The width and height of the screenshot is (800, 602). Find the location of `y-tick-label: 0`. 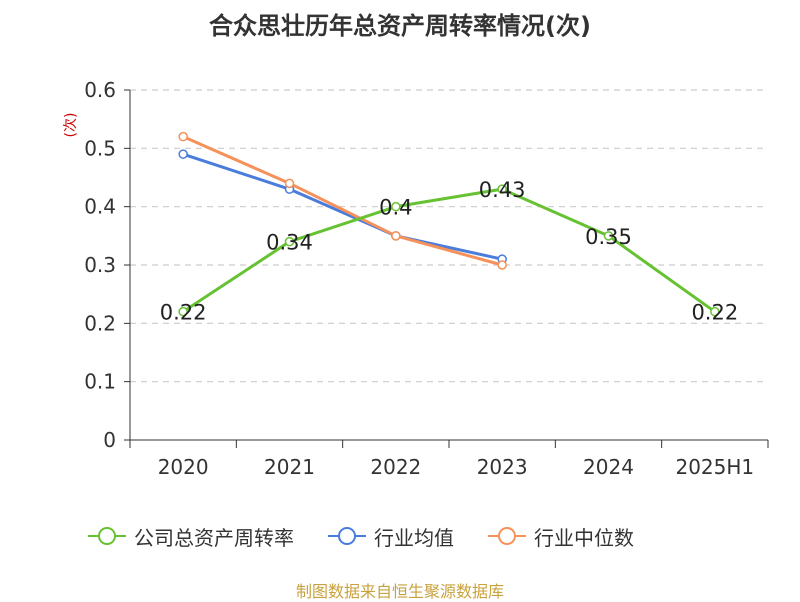

y-tick-label: 0 is located at coordinates (109, 440).